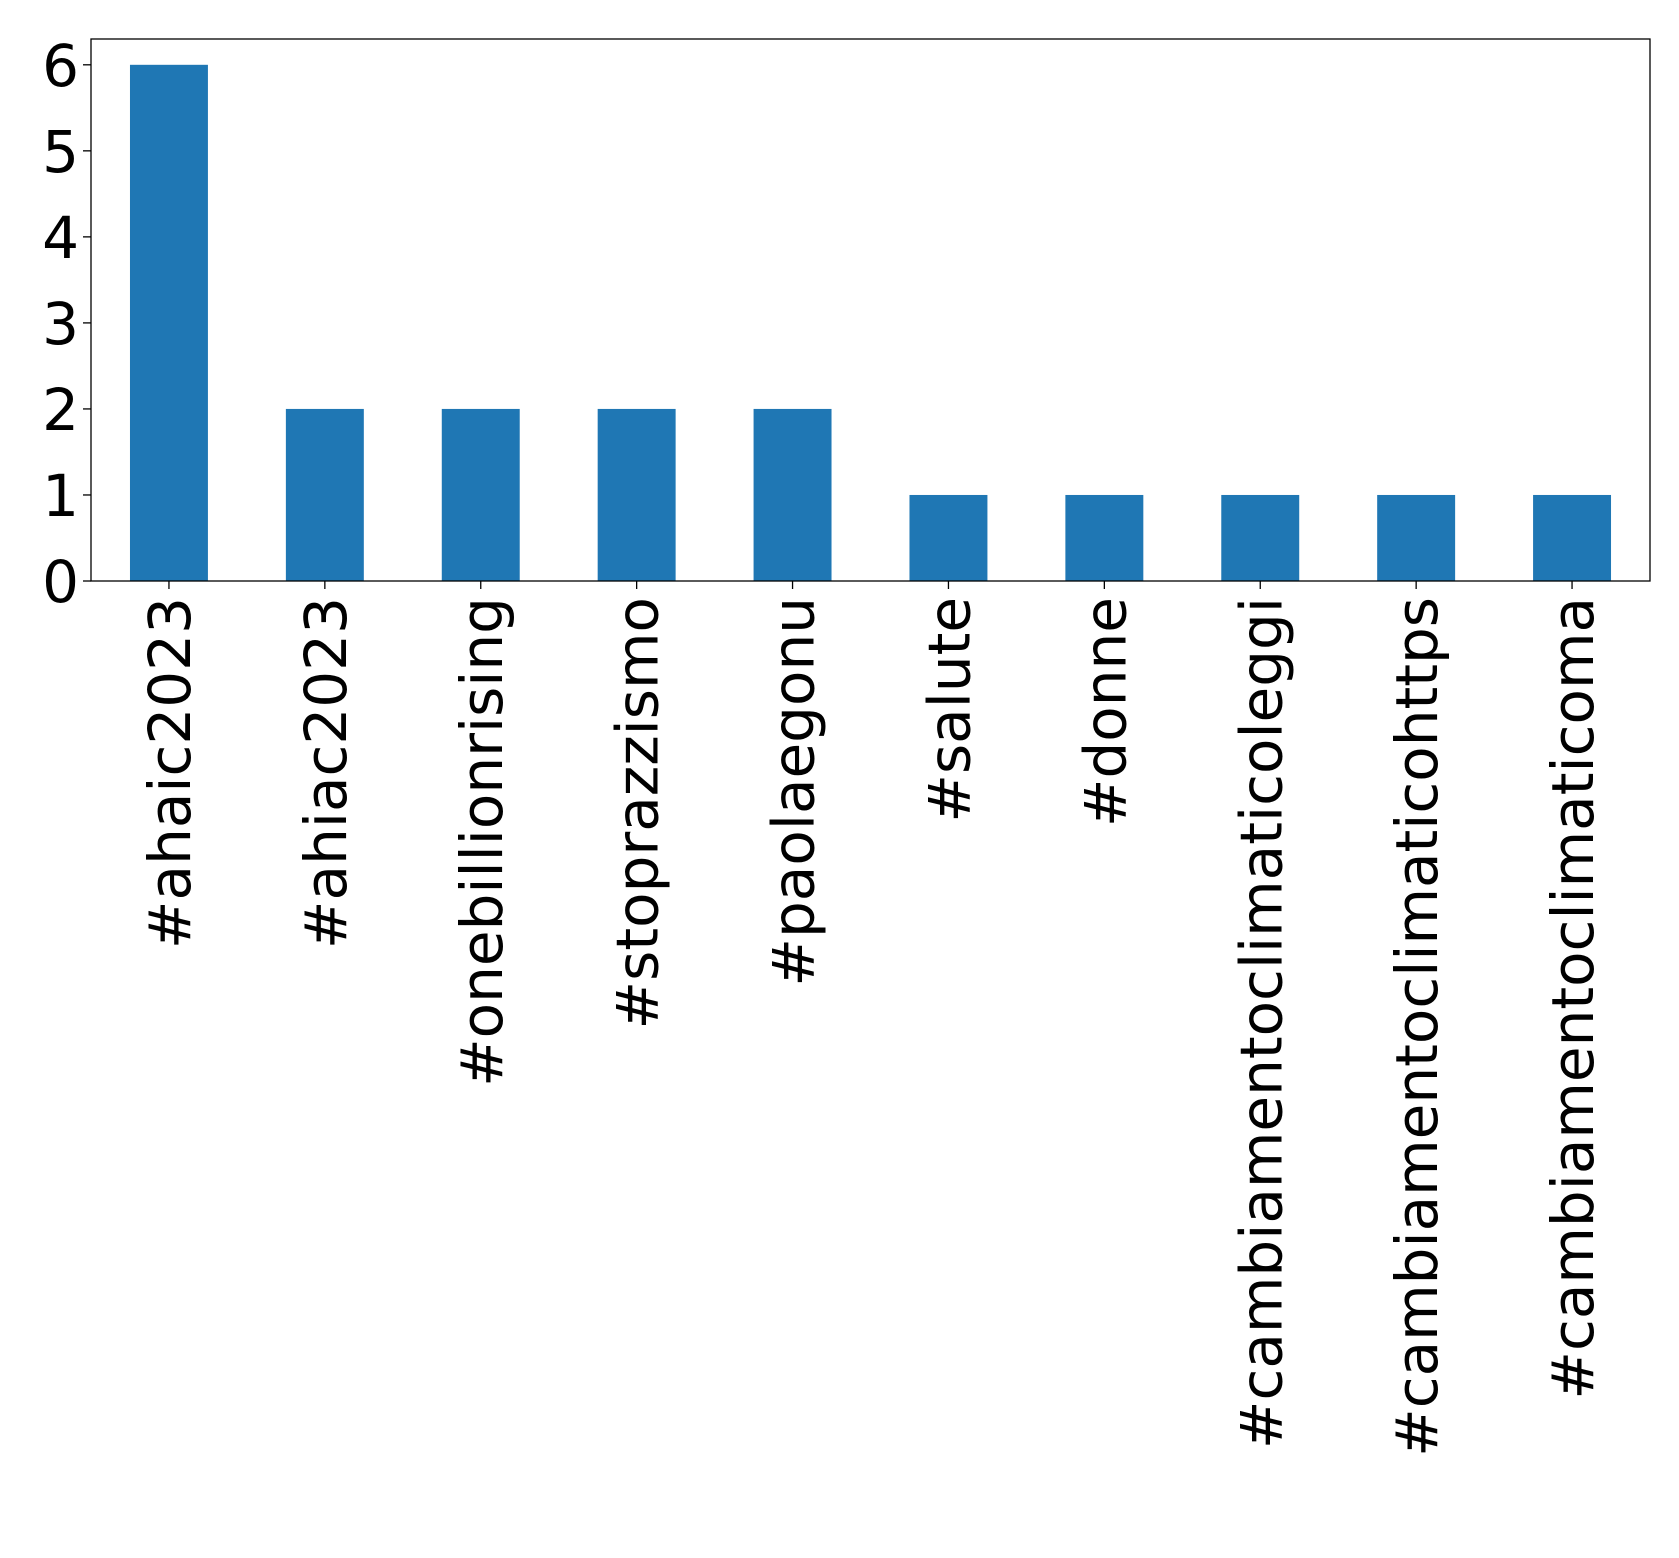 This screenshot has width=1679, height=1558. I want to click on x-tick-label: #paolaegonu, so click(794, 792).